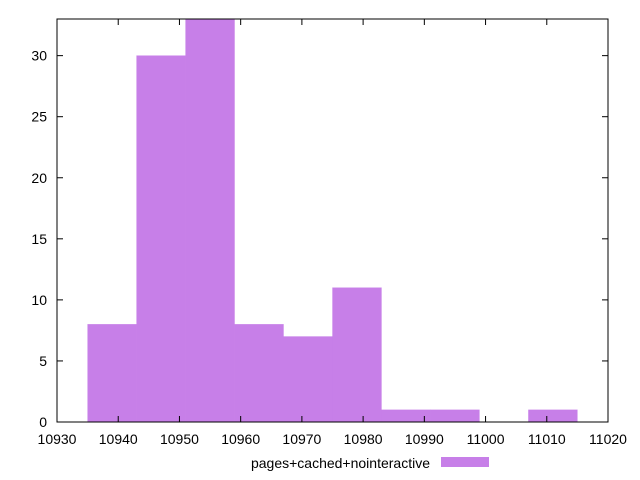  I want to click on legend-label: pages+cached+nointeractive, so click(340, 463).